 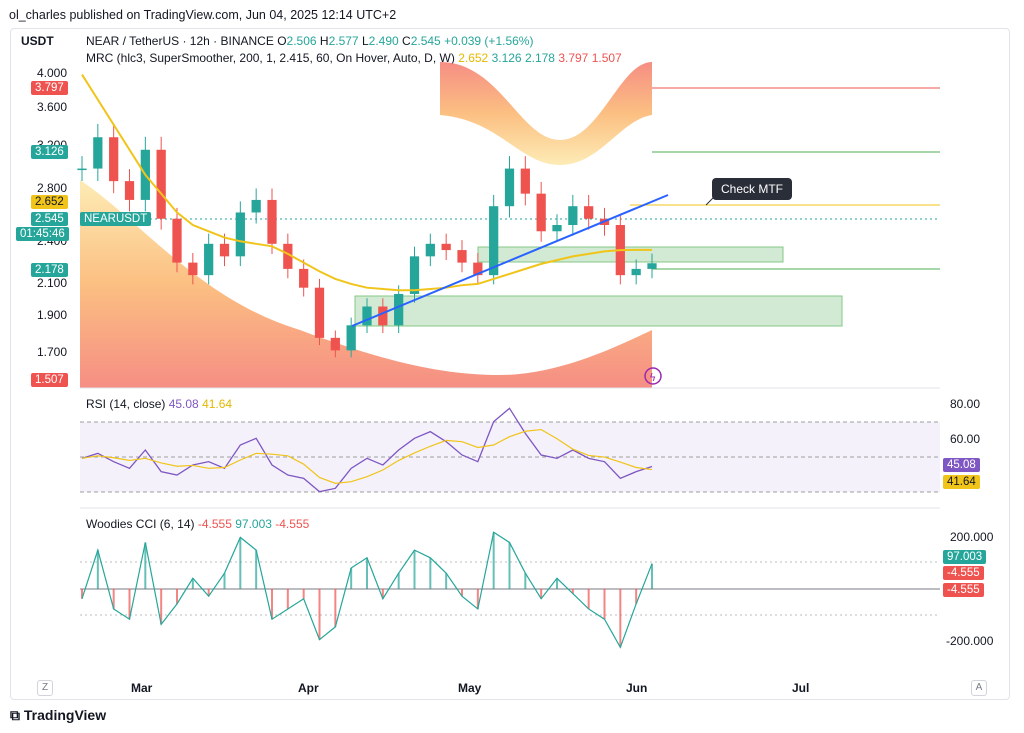 I want to click on auto-scale-button: A, so click(x=979, y=688).